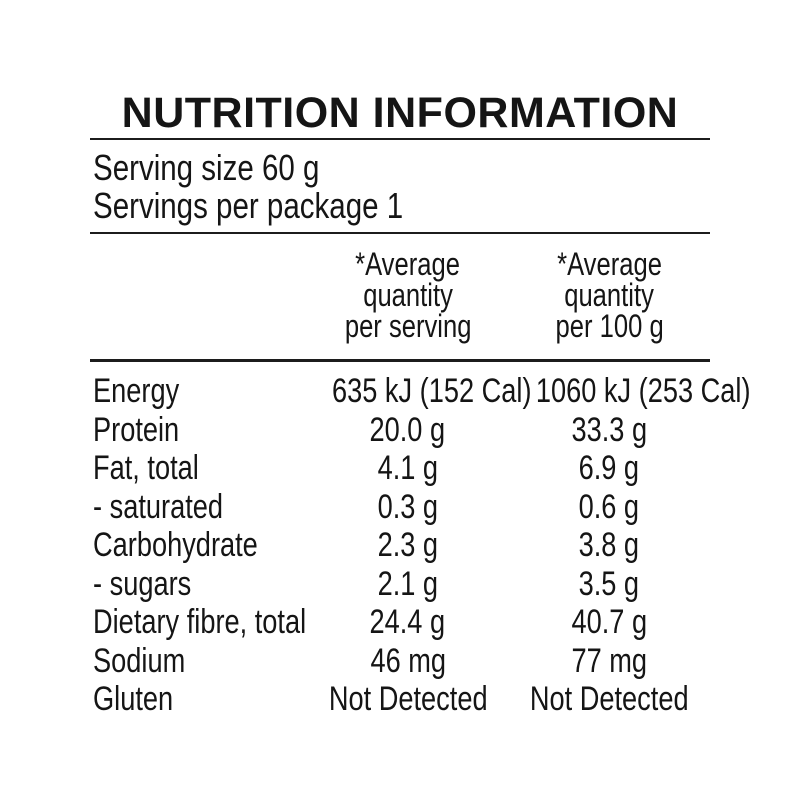 The image size is (800, 800). I want to click on row-label: Gluten, so click(133, 699).